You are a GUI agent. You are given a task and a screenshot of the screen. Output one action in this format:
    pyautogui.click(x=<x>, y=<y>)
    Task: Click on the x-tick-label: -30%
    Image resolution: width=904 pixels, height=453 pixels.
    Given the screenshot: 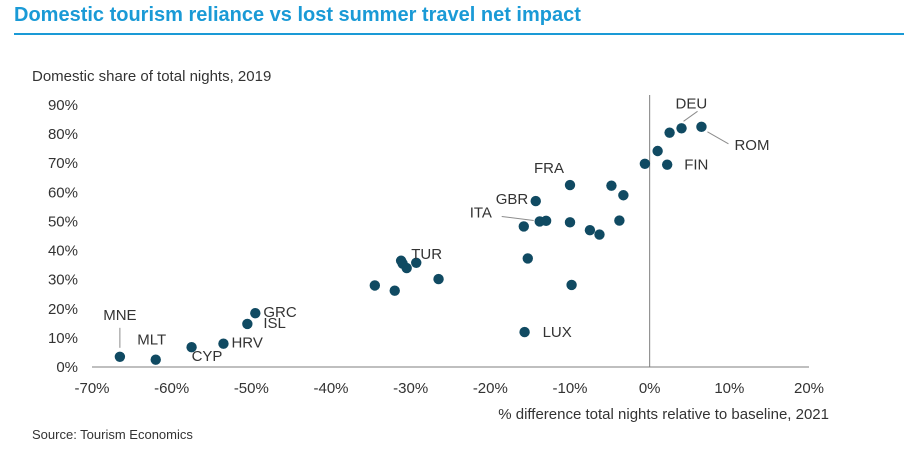 What is the action you would take?
    pyautogui.click(x=410, y=388)
    